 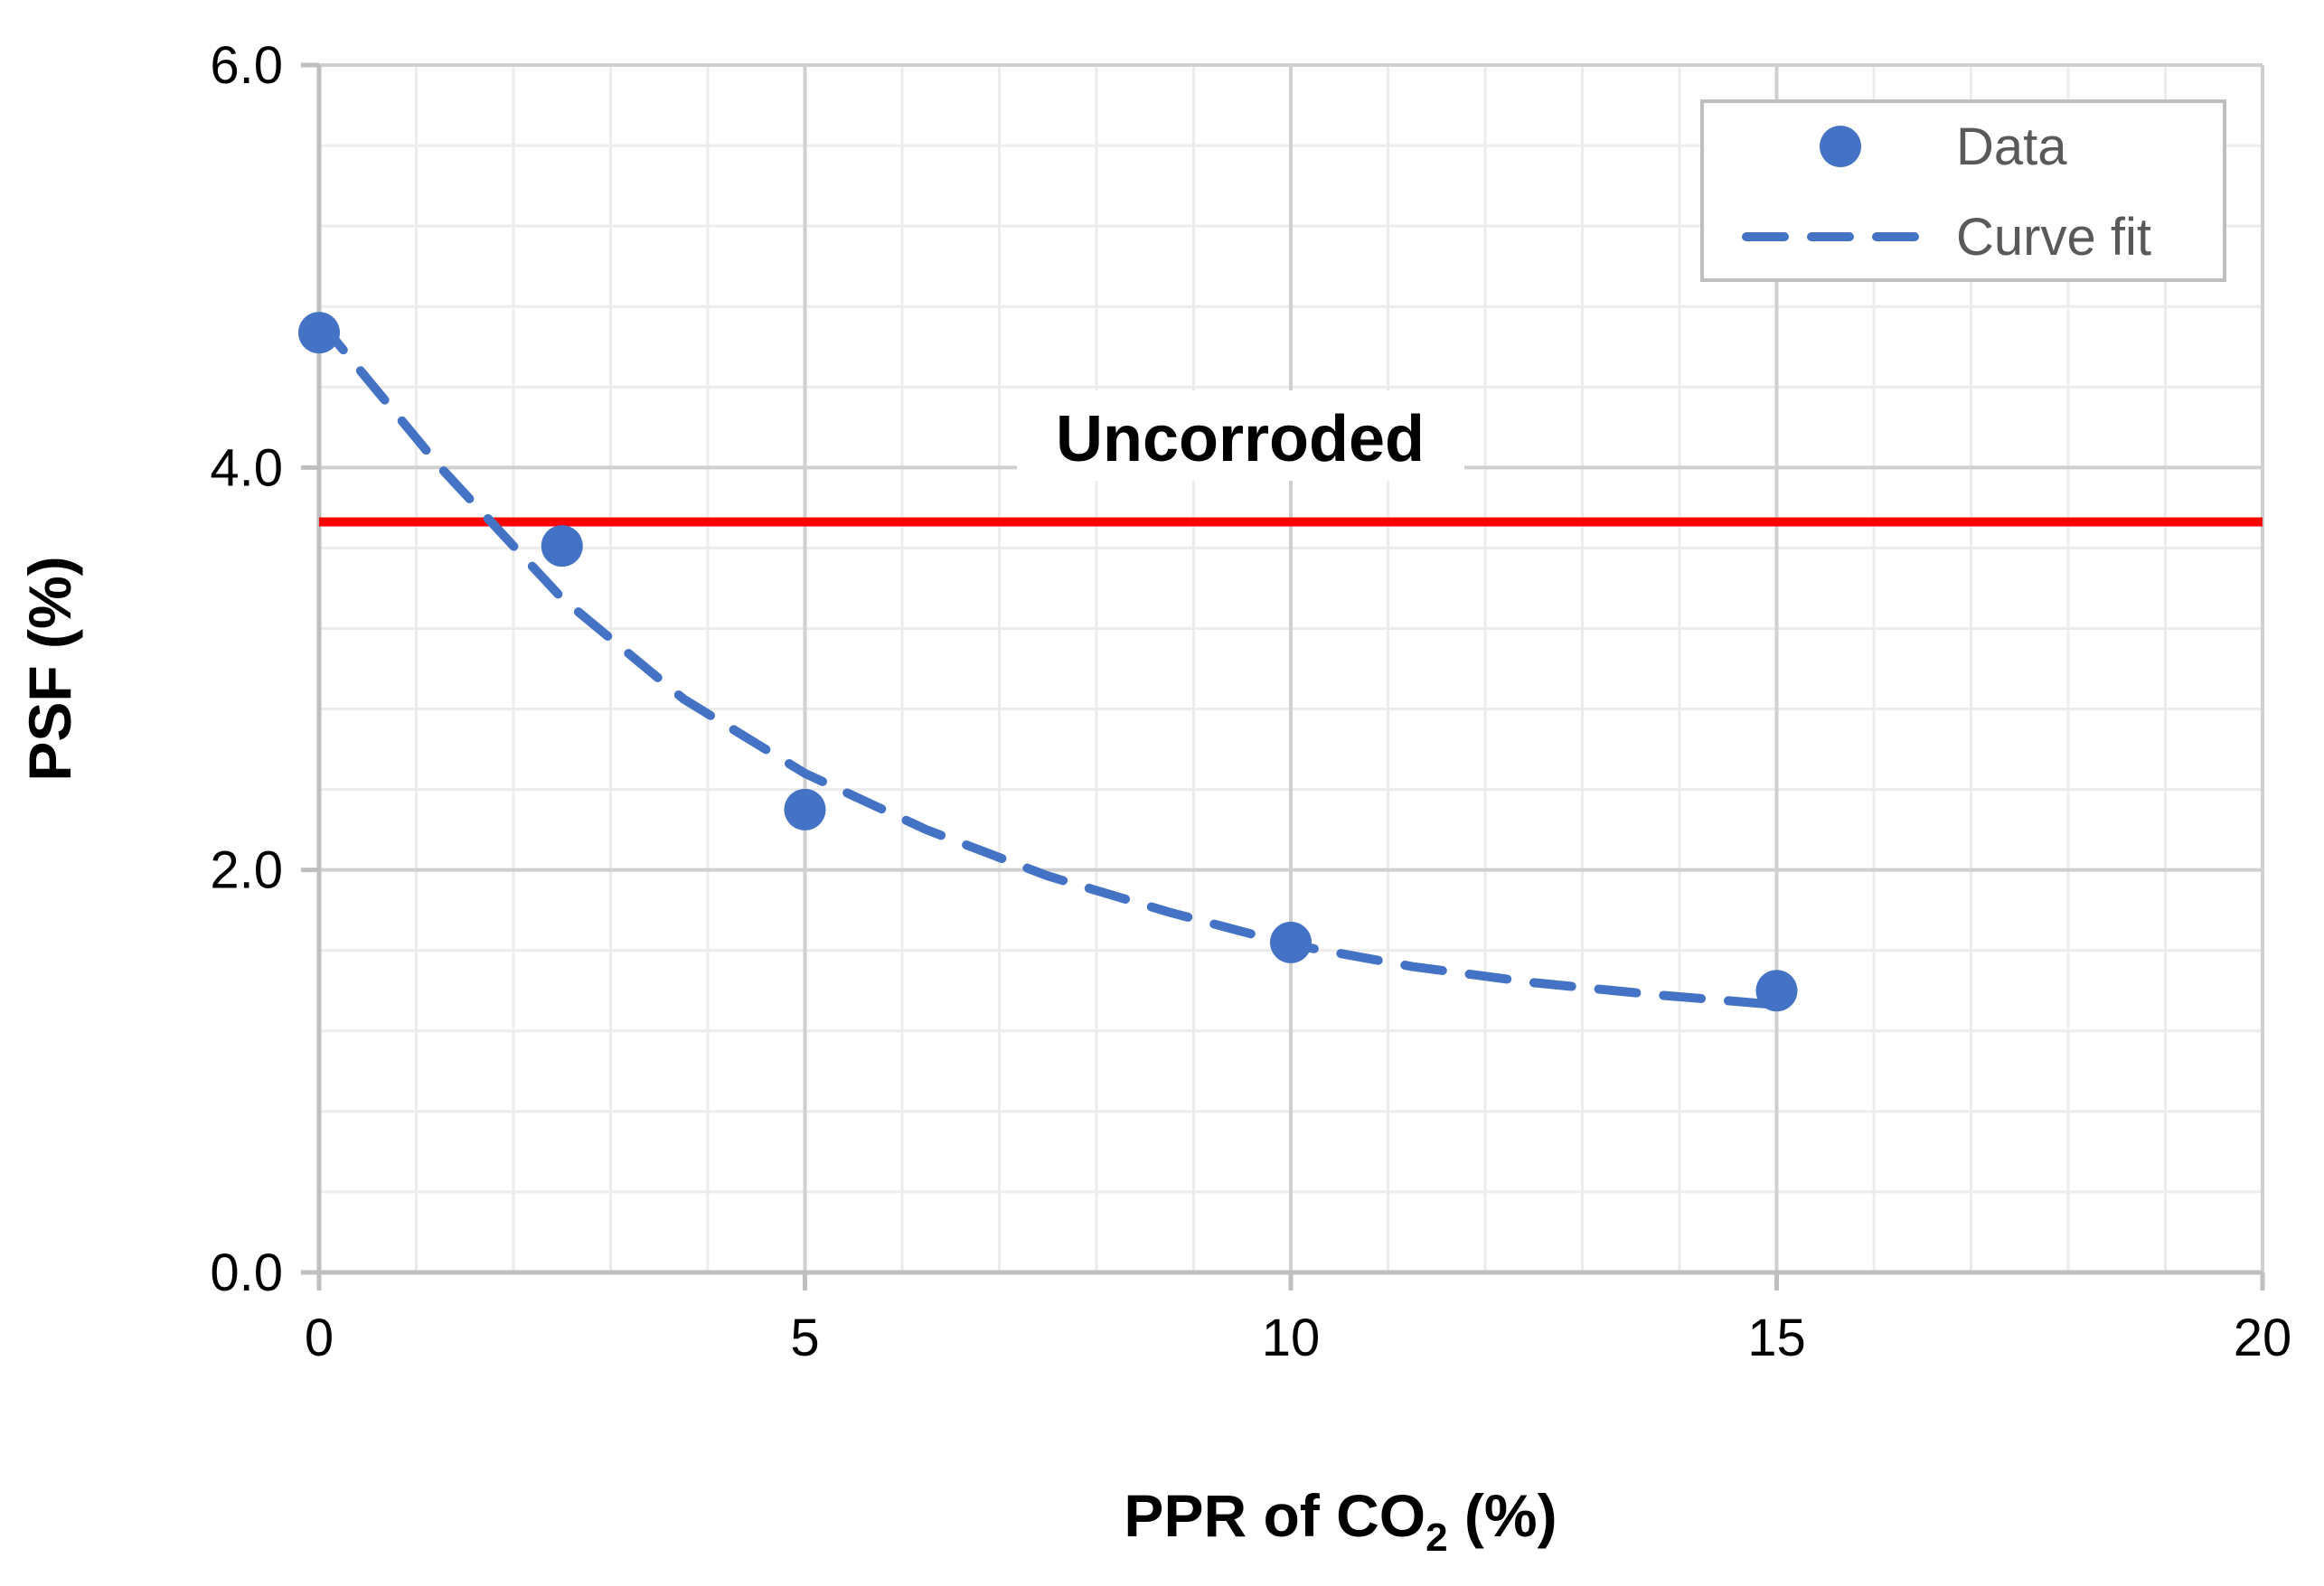 What do you see at coordinates (1274, 1515) in the screenshot?
I see `x-axis-title-main: PPR of CO` at bounding box center [1274, 1515].